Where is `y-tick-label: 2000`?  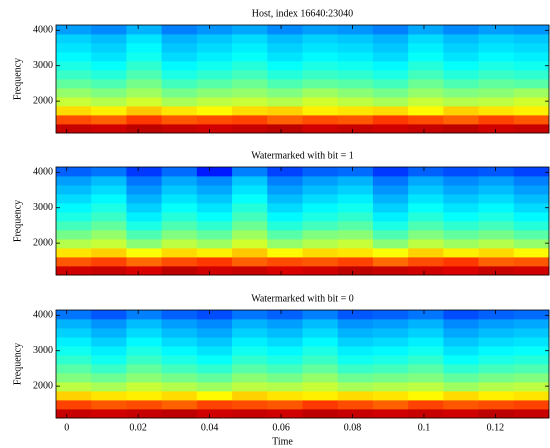 y-tick-label: 2000 is located at coordinates (43, 242).